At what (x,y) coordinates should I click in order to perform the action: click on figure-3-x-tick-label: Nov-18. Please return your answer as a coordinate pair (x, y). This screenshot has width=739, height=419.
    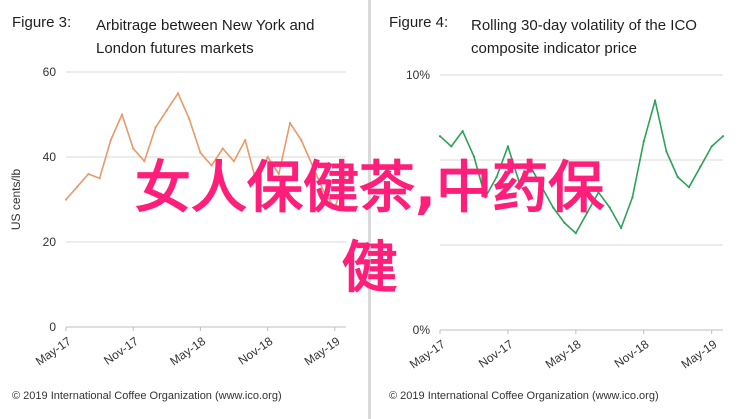
    Looking at the image, I should click on (256, 351).